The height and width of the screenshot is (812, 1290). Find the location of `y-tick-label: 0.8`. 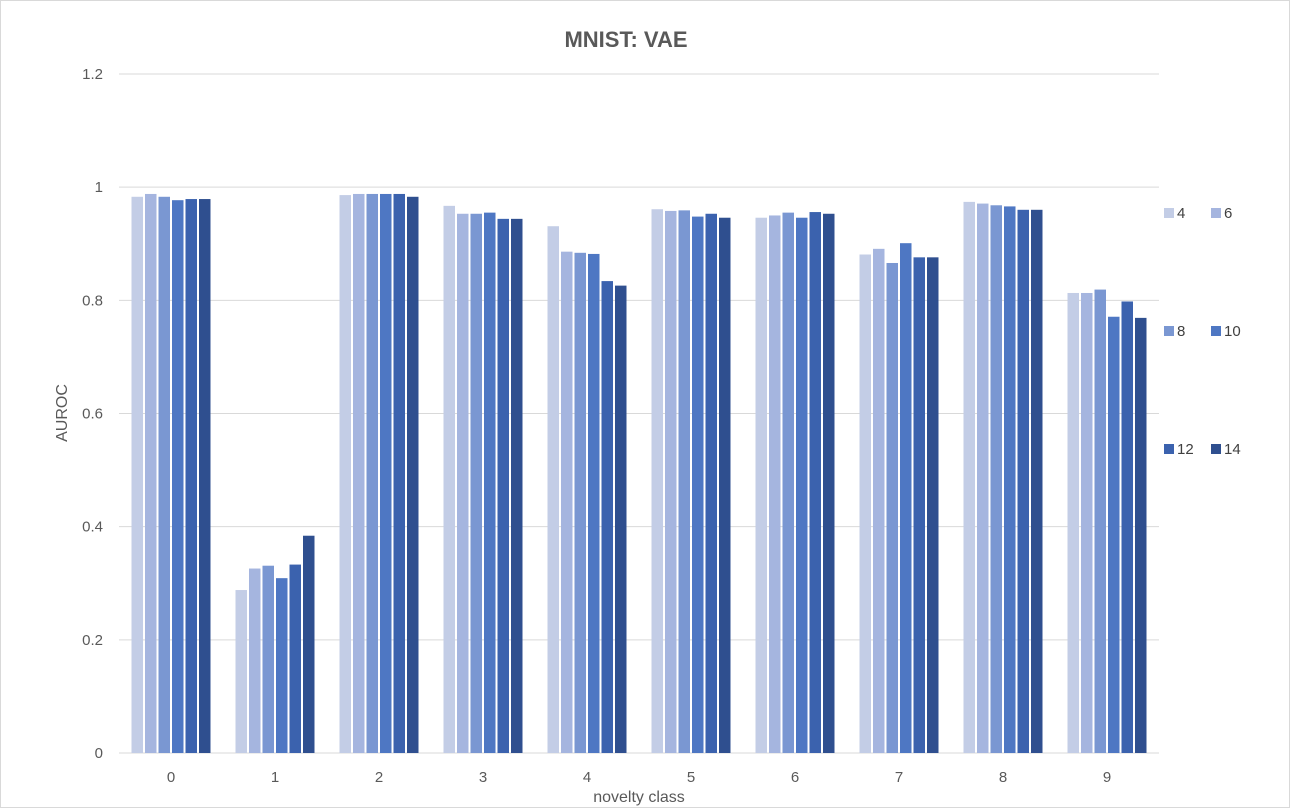

y-tick-label: 0.8 is located at coordinates (92, 300).